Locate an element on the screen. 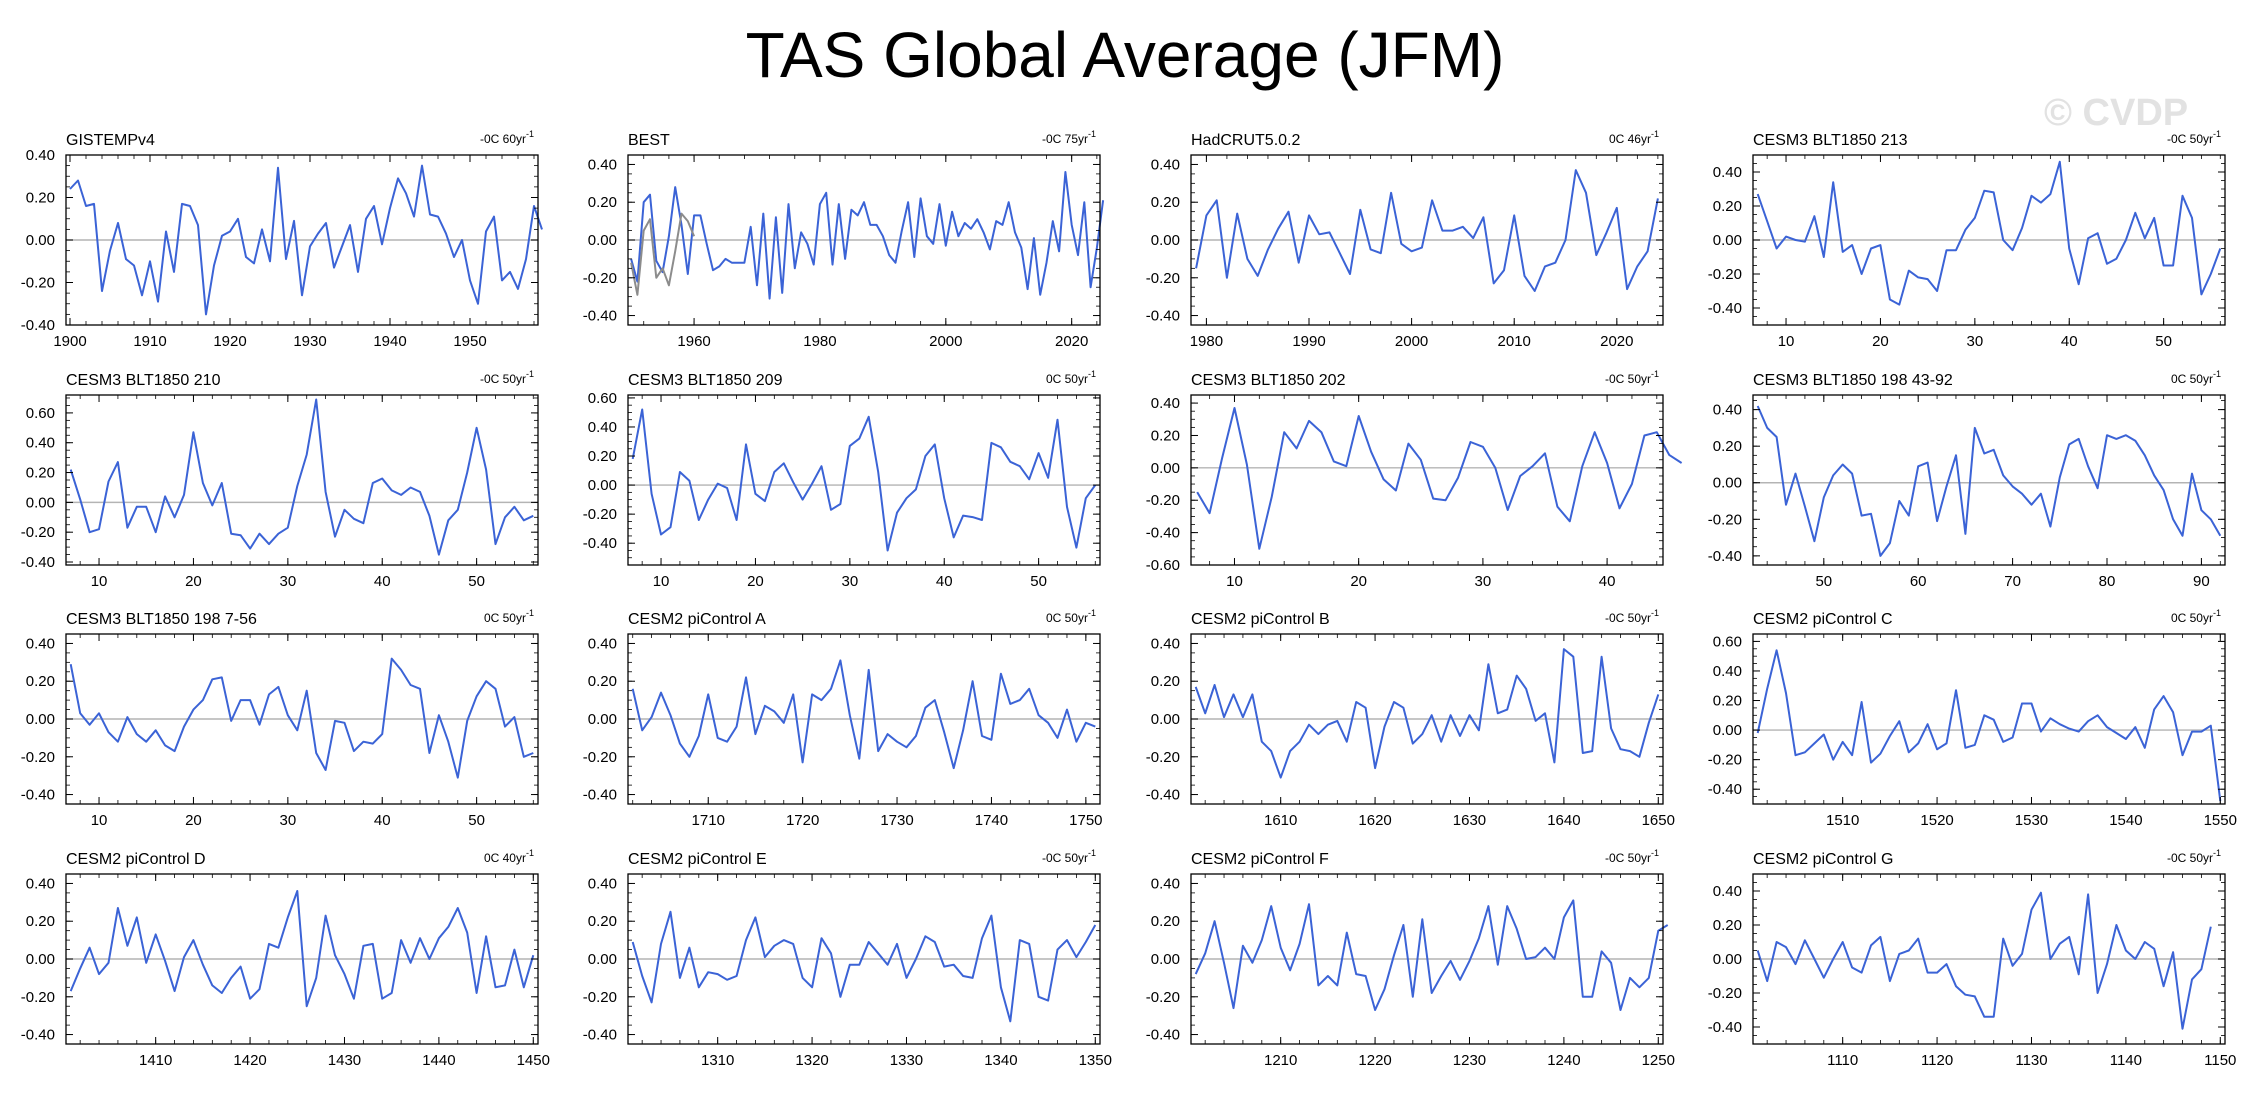 This screenshot has height=1103, width=2250. x-tick-label: 1220 is located at coordinates (1374, 1060).